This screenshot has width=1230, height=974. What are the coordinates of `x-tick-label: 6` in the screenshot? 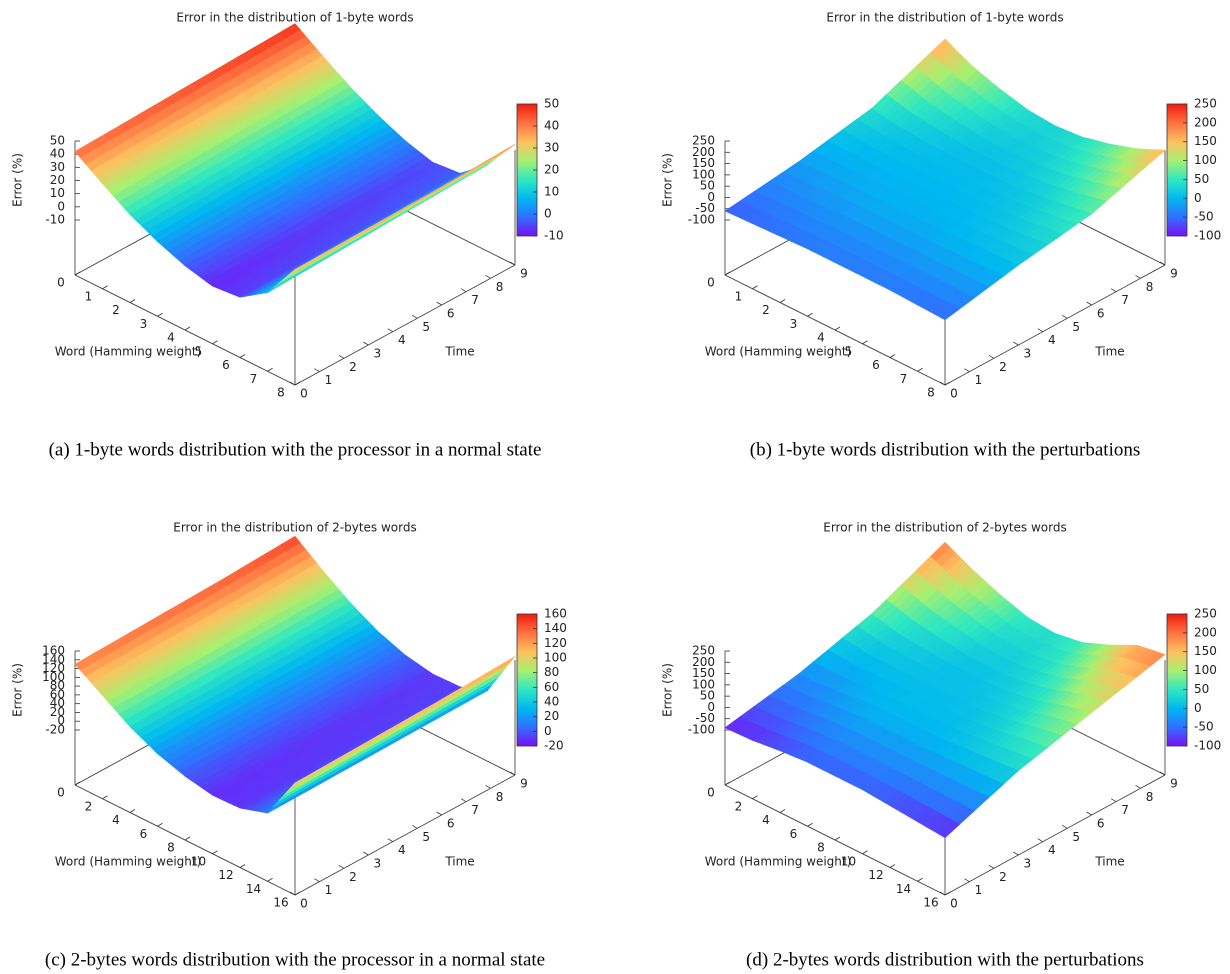 It's located at (876, 365).